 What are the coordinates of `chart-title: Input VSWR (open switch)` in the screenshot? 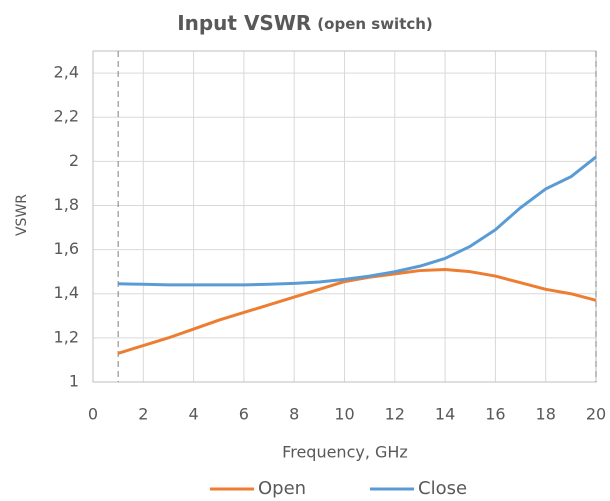 It's located at (305, 23).